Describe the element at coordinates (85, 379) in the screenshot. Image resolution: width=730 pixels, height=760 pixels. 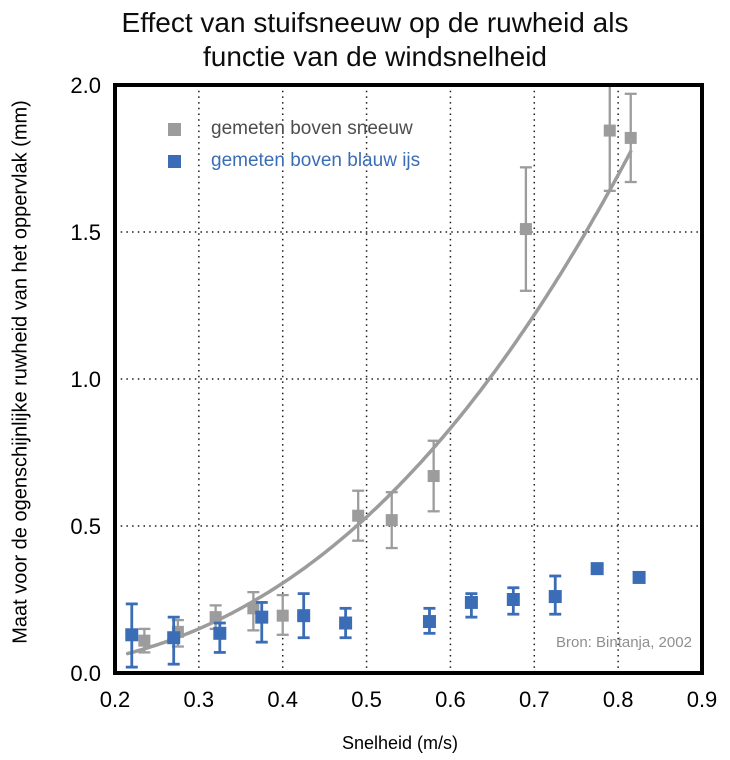
I see `y-tick-label: 1.0` at that location.